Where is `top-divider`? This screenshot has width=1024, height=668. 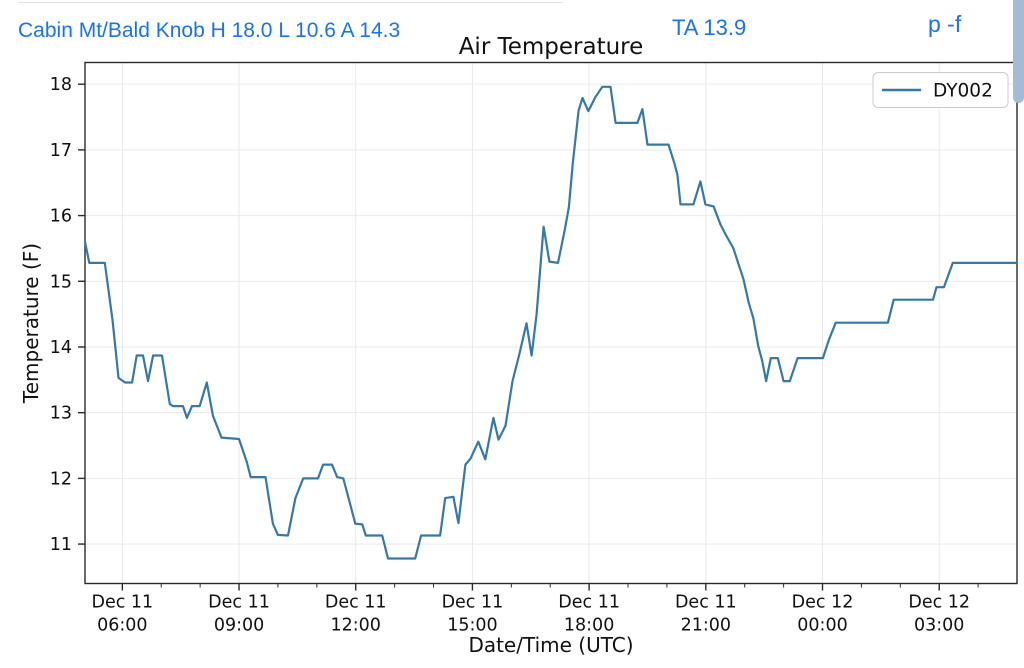
top-divider is located at coordinates (290, 2).